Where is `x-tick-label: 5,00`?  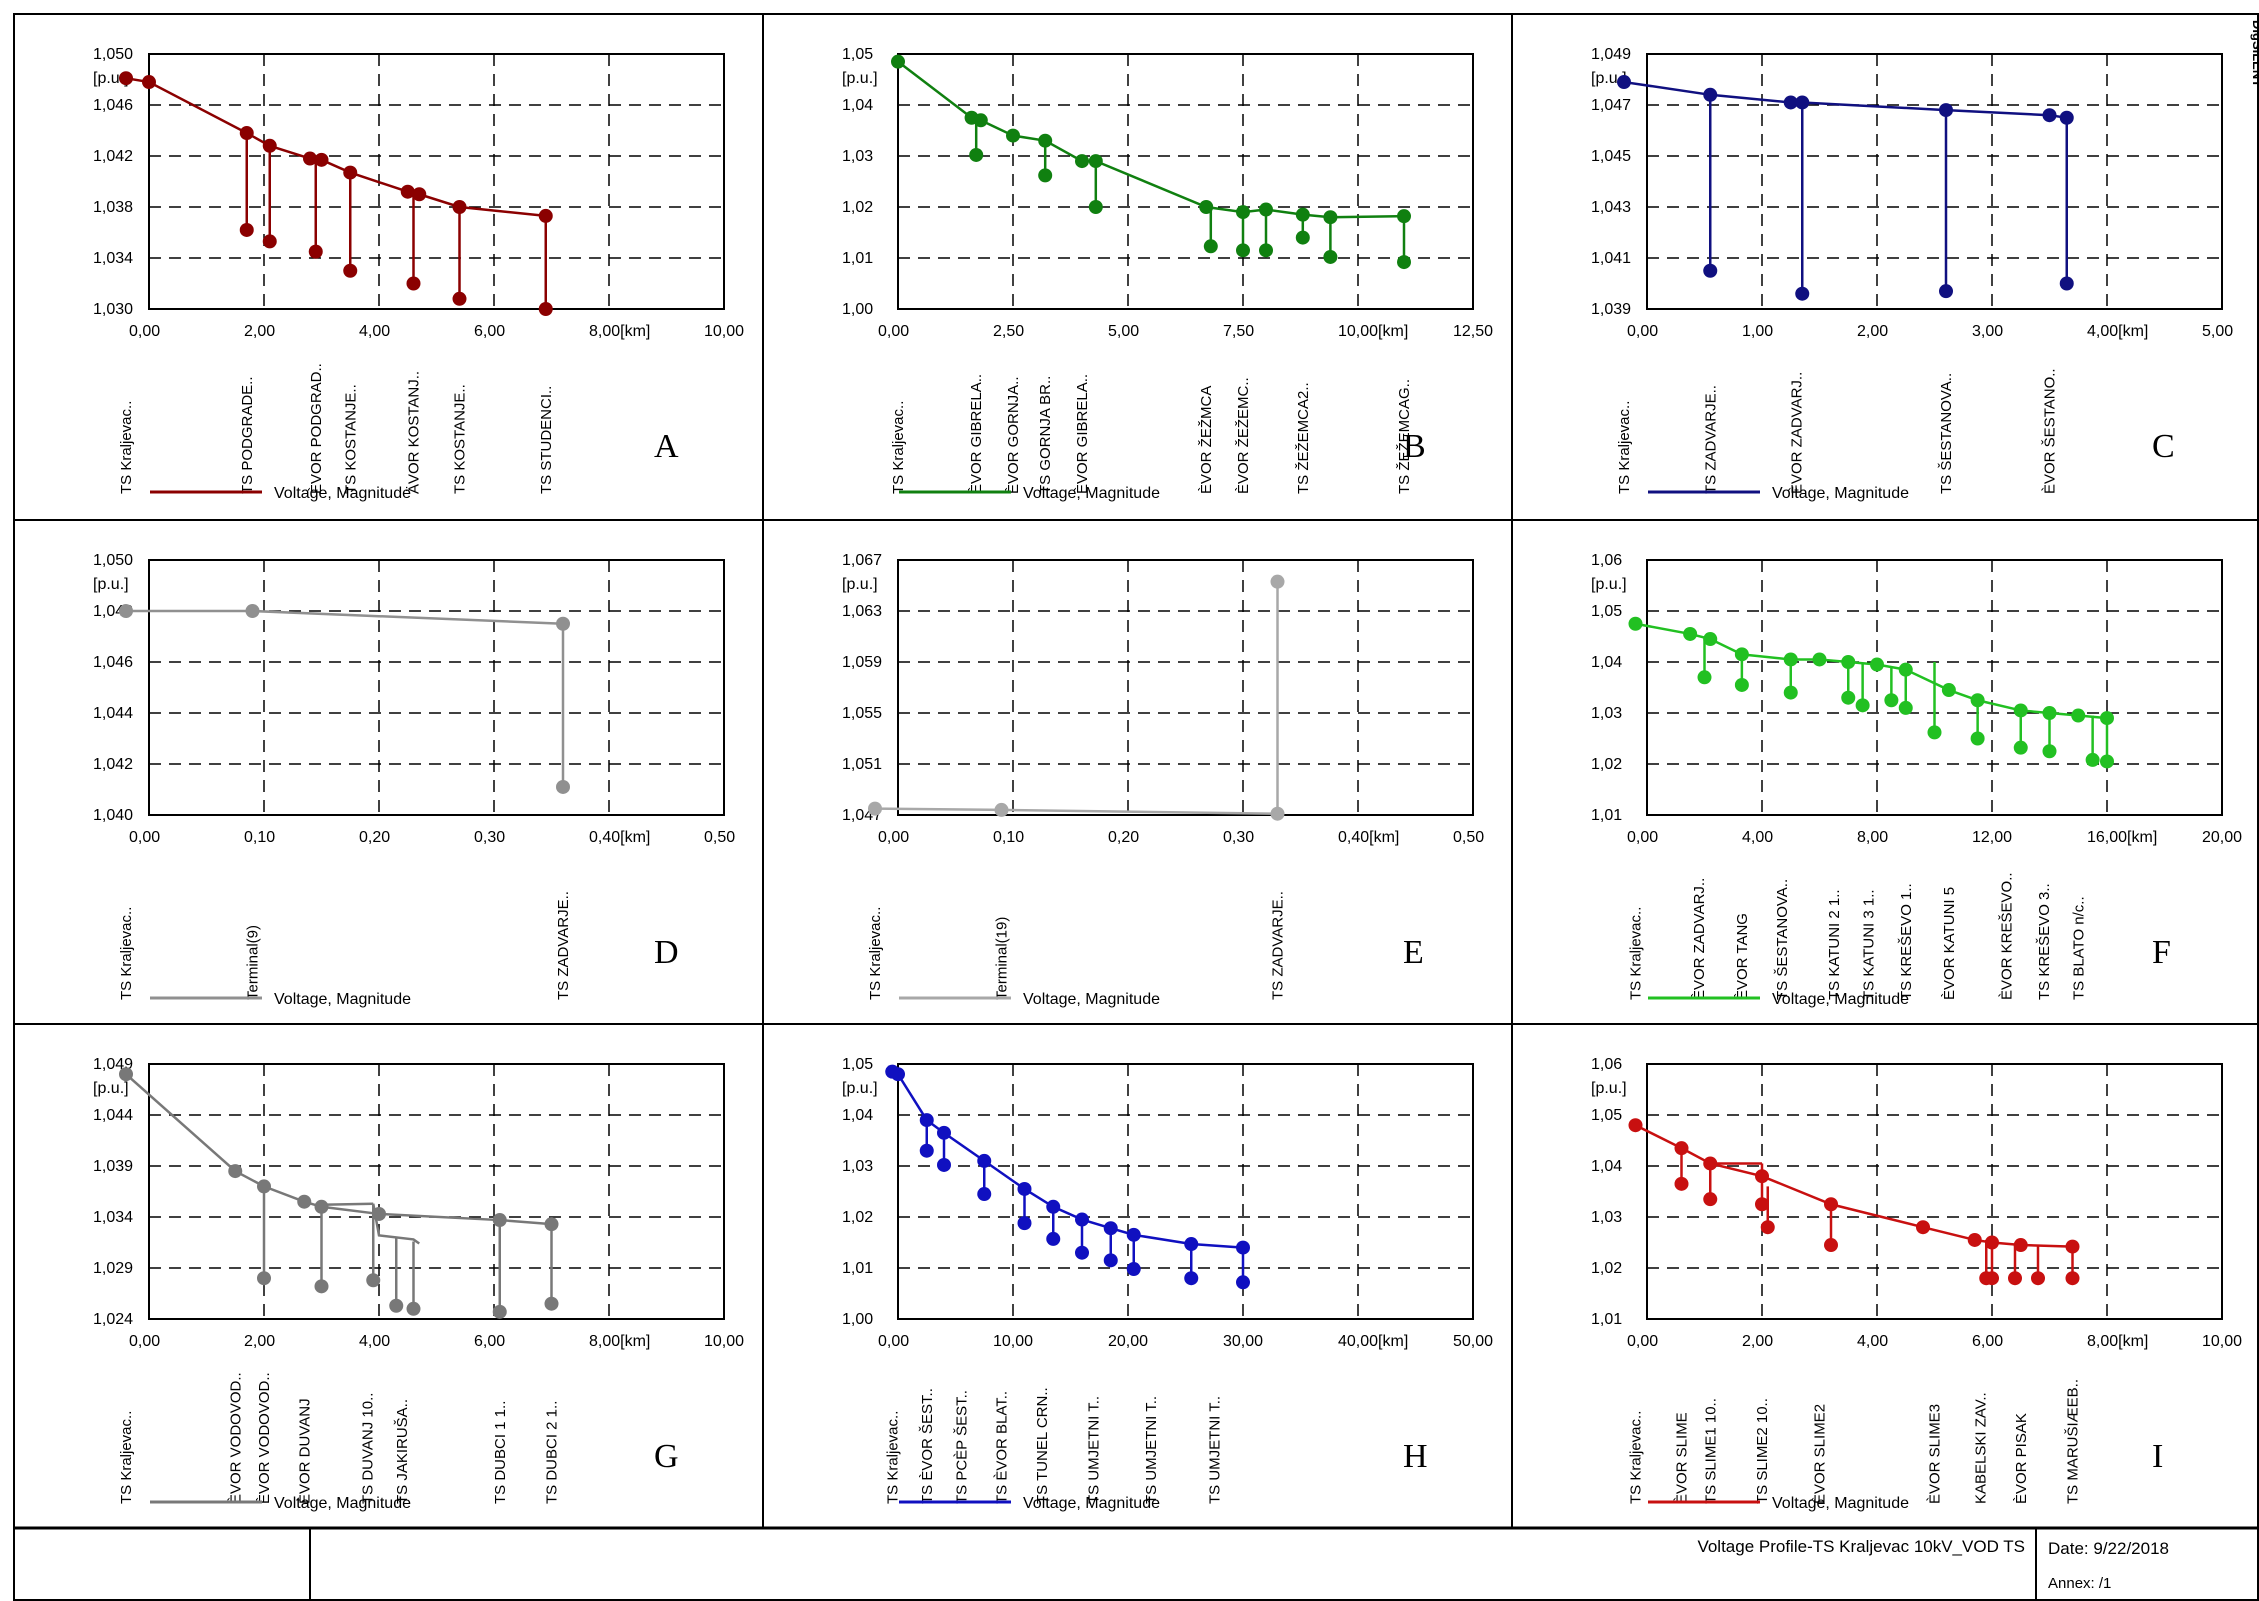 x-tick-label: 5,00 is located at coordinates (2217, 331).